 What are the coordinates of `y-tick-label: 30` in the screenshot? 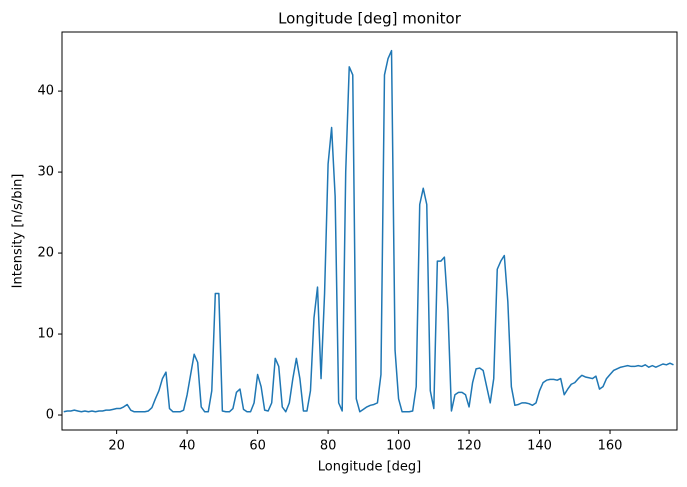 It's located at (45, 172).